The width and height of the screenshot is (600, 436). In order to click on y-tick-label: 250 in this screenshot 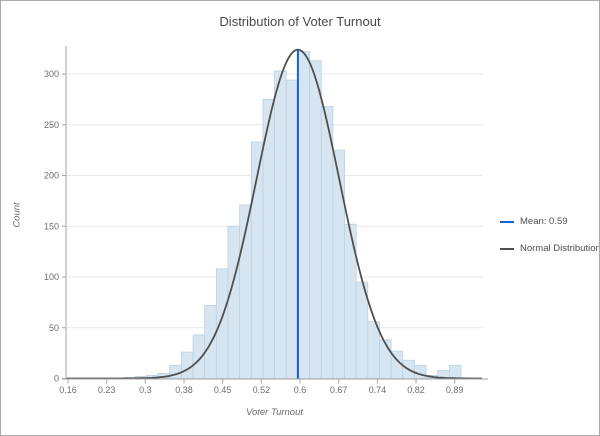, I will do `click(51, 125)`.